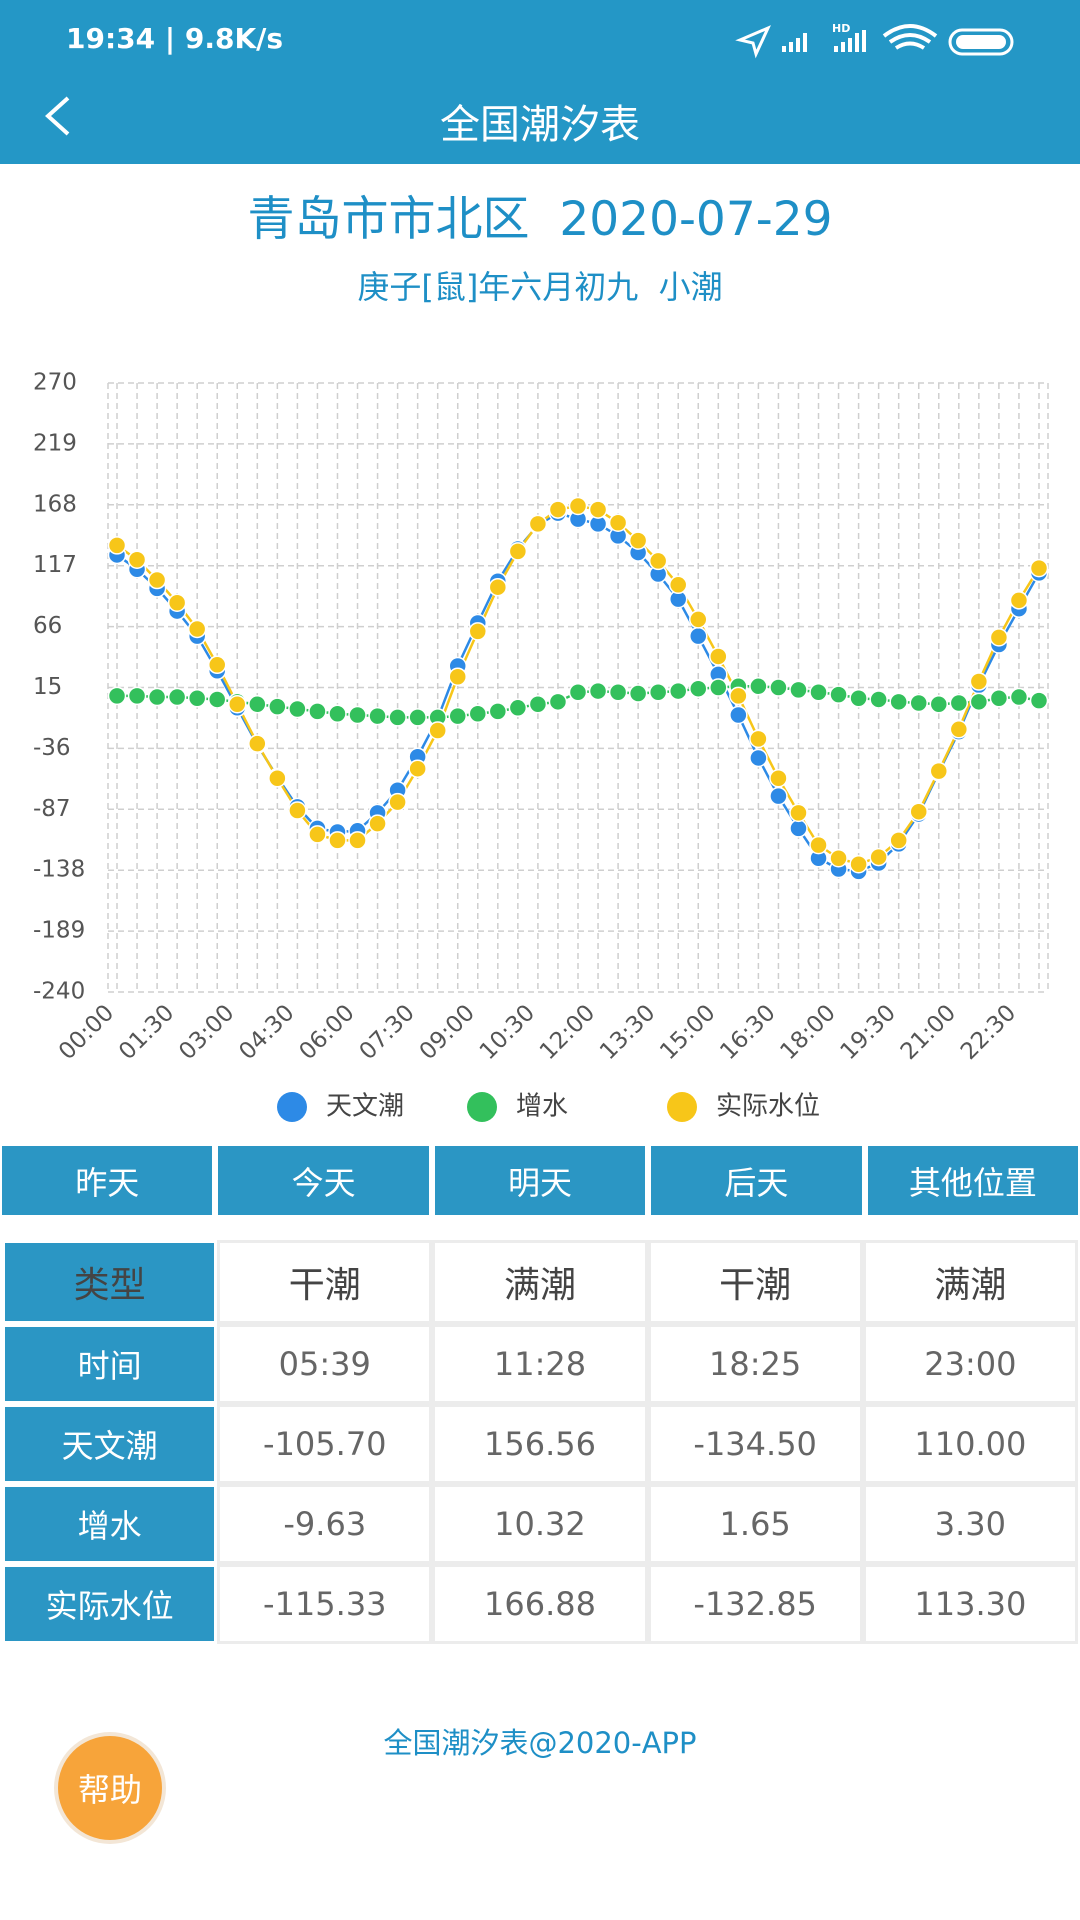  I want to click on x-tick-label: 15:00, so click(687, 1032).